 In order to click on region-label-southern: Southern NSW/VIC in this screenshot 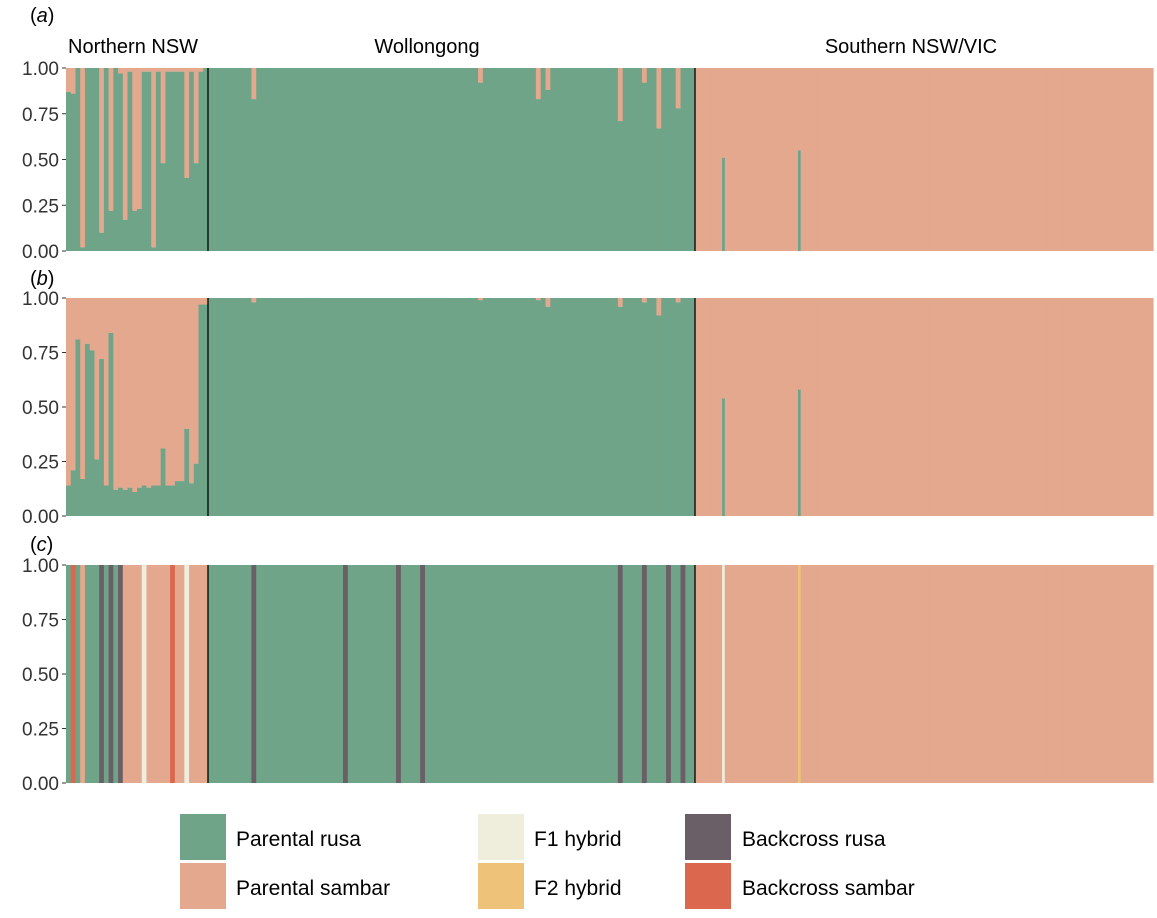, I will do `click(911, 47)`.